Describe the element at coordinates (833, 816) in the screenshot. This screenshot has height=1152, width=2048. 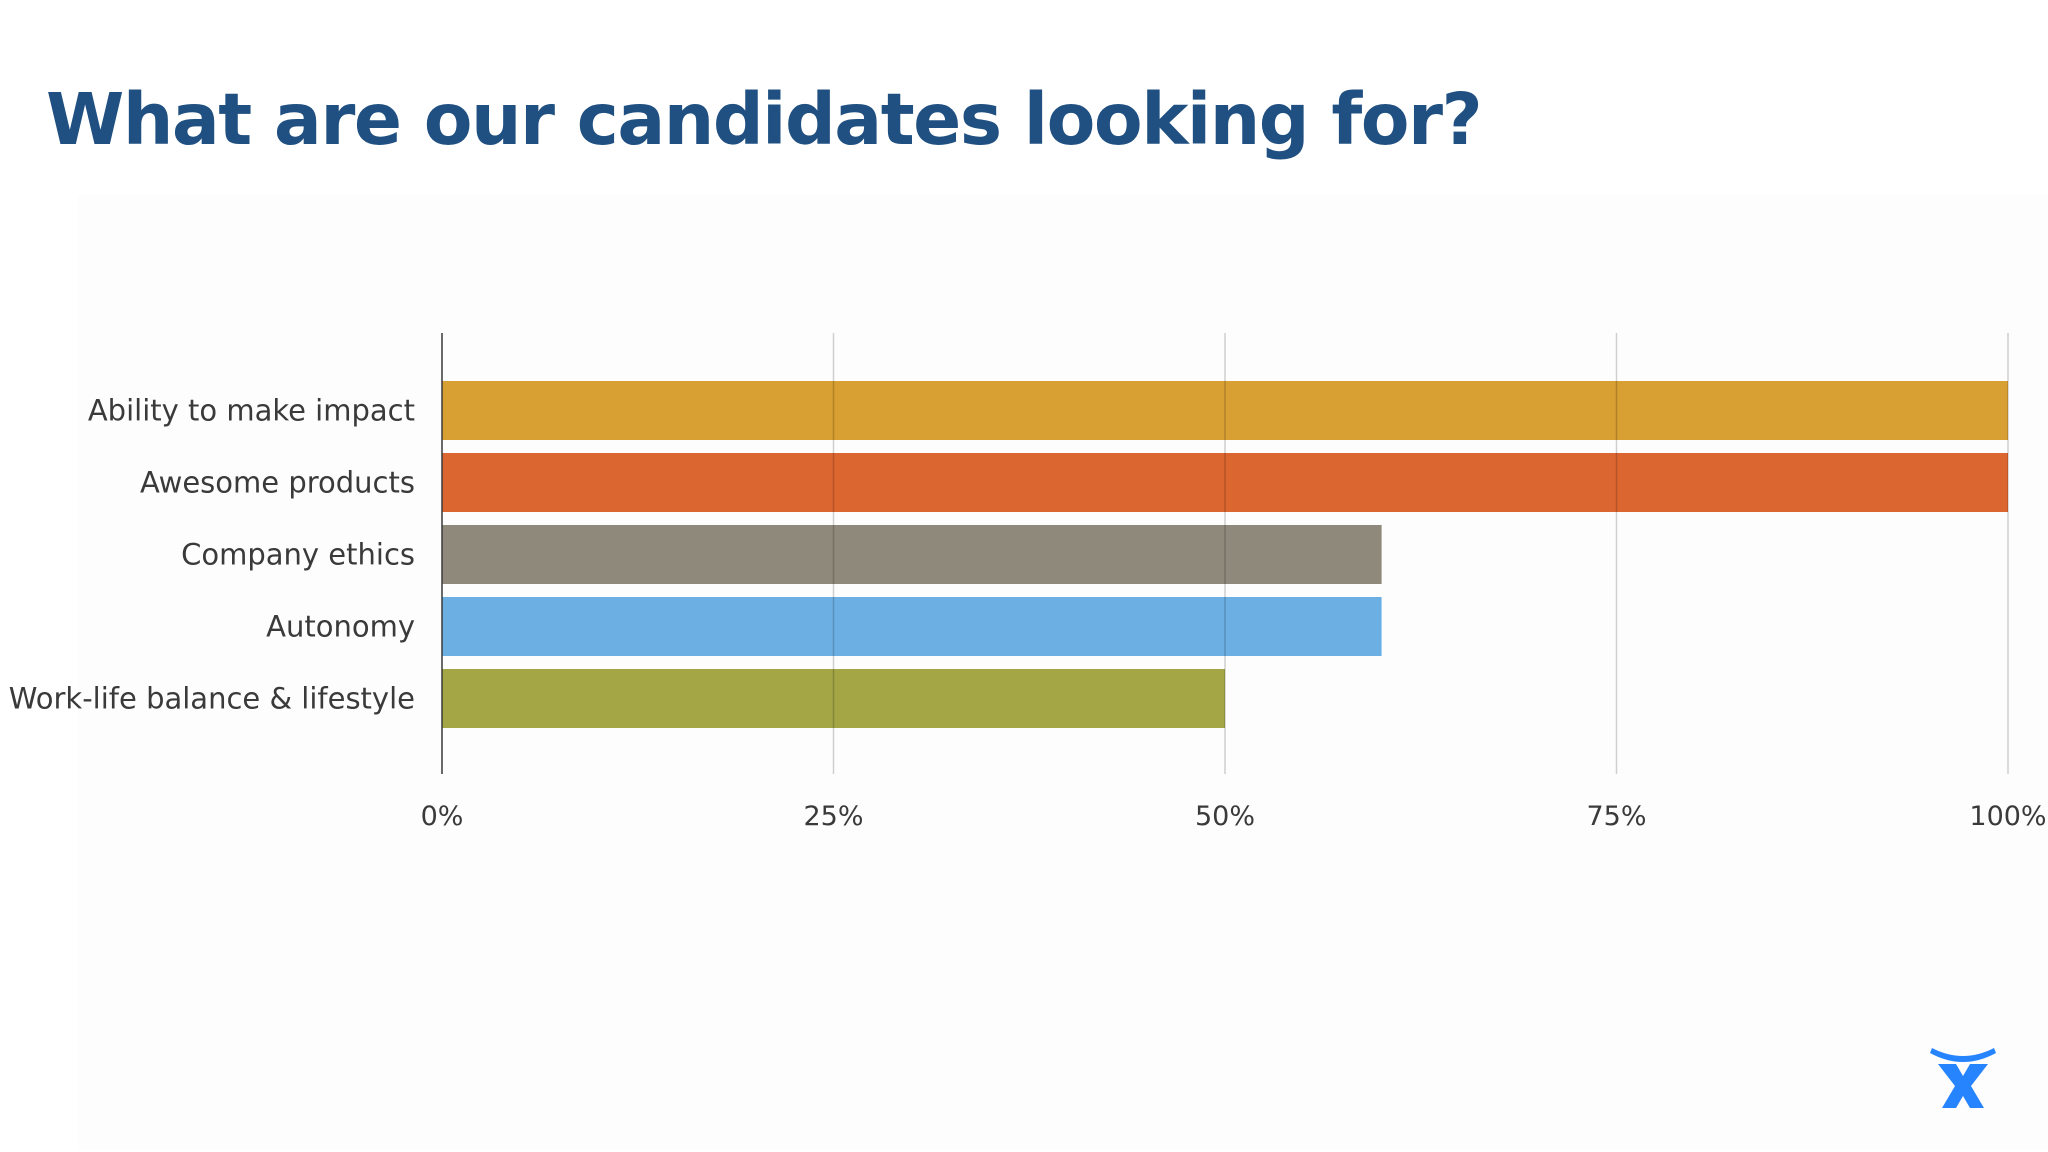
I see `x-tick-label: 25%` at that location.